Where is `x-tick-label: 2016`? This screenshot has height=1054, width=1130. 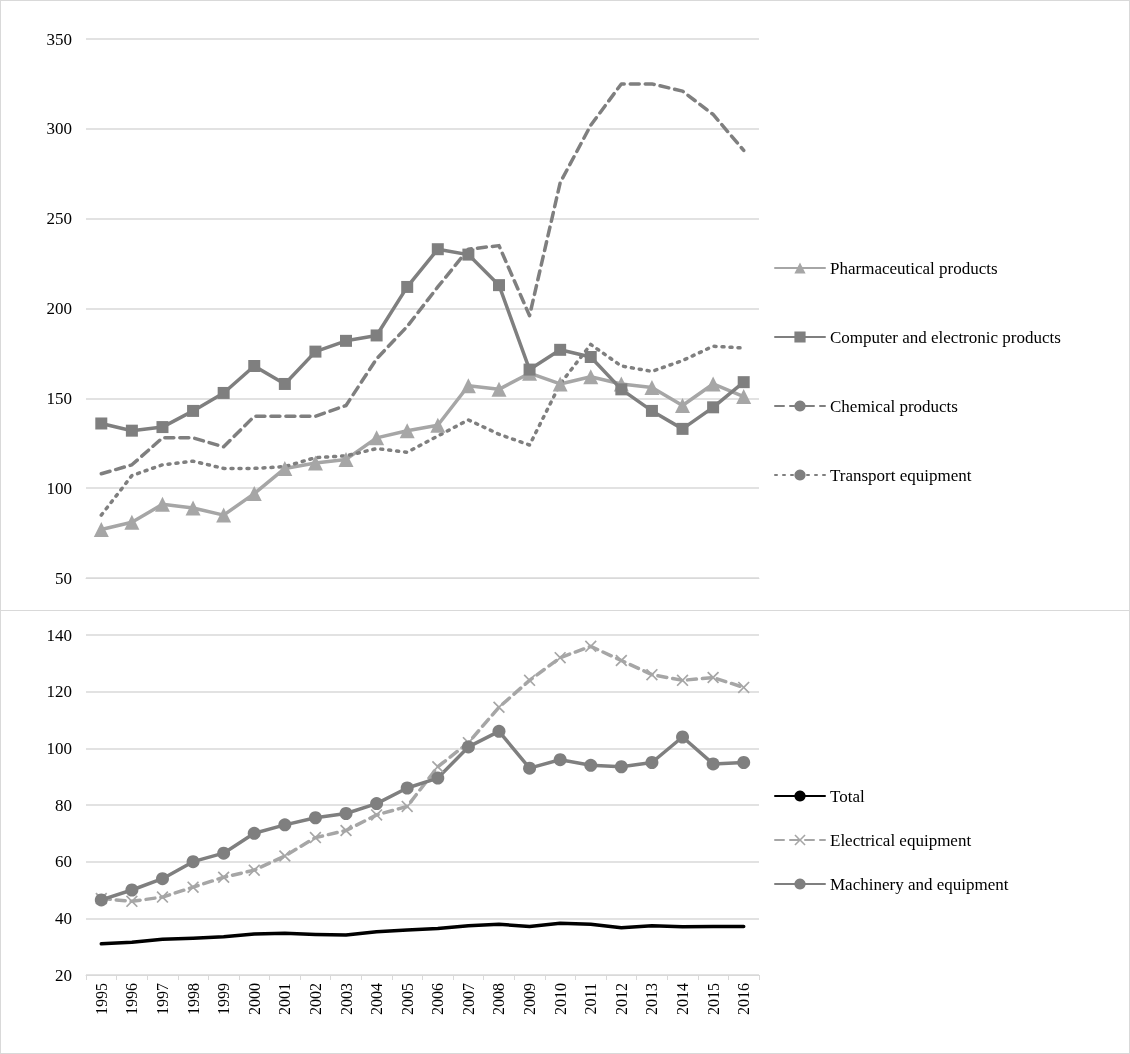
x-tick-label: 2016 is located at coordinates (744, 999).